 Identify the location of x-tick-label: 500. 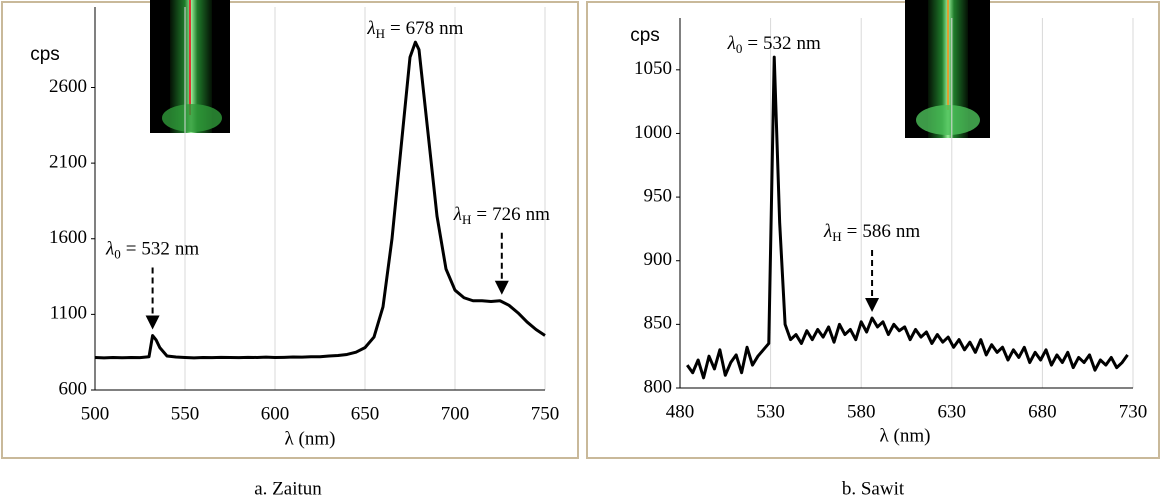
(95, 413).